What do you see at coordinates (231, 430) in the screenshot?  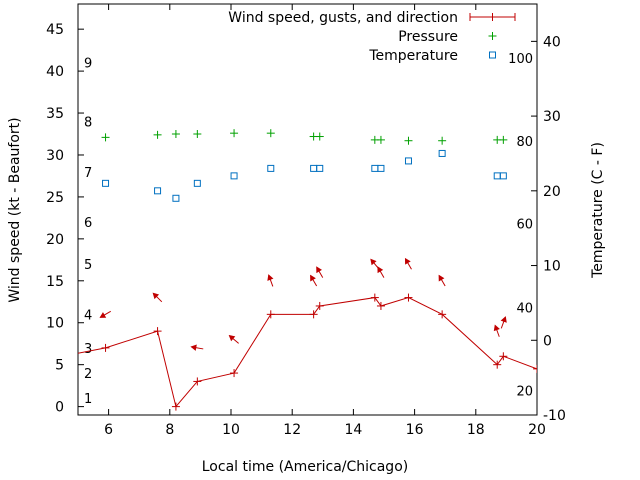 I see `x-tick-label: 10` at bounding box center [231, 430].